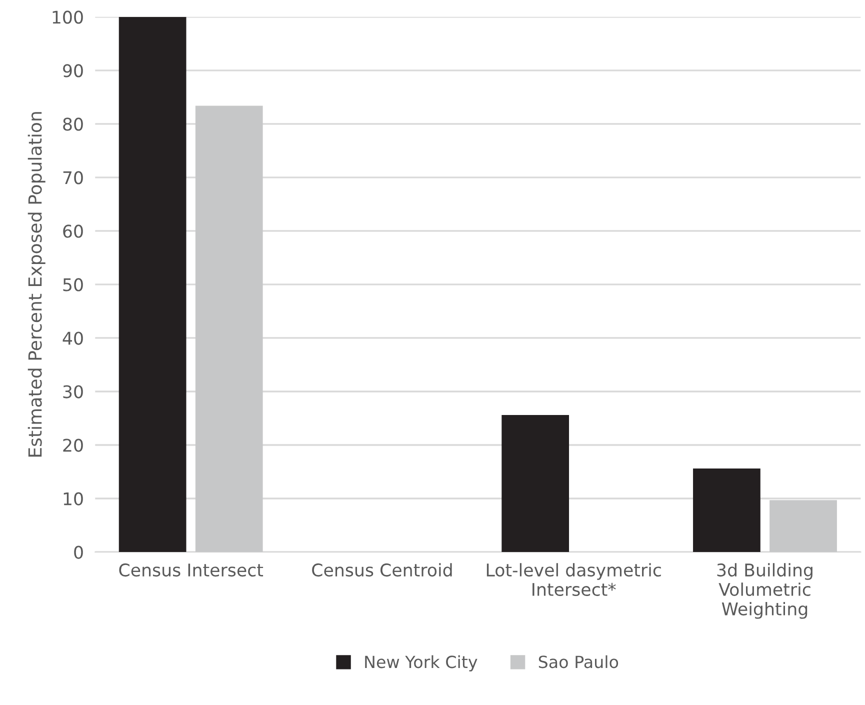  Describe the element at coordinates (73, 391) in the screenshot. I see `y-tick-label: 30` at that location.